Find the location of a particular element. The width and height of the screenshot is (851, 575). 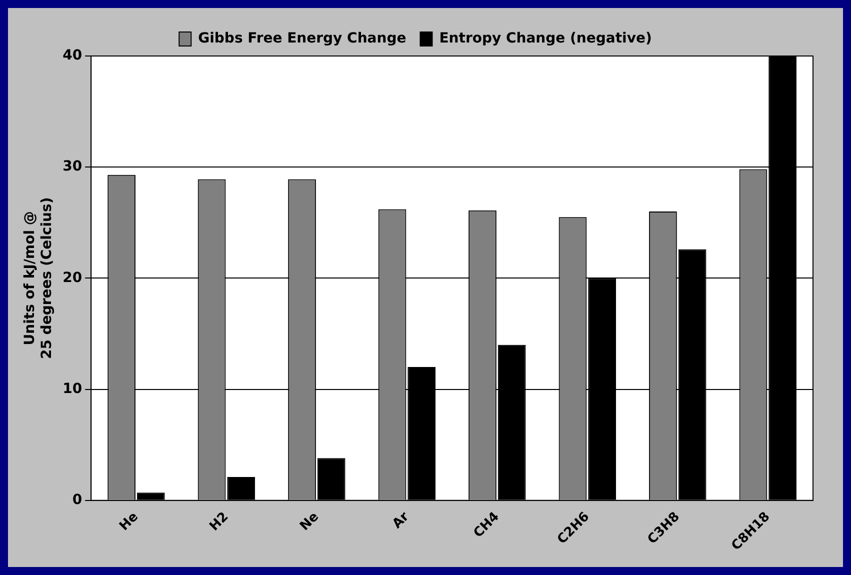

y-axis-title: Units of kJ/mol @ 25 degrees (Celcius) is located at coordinates (38, 278).